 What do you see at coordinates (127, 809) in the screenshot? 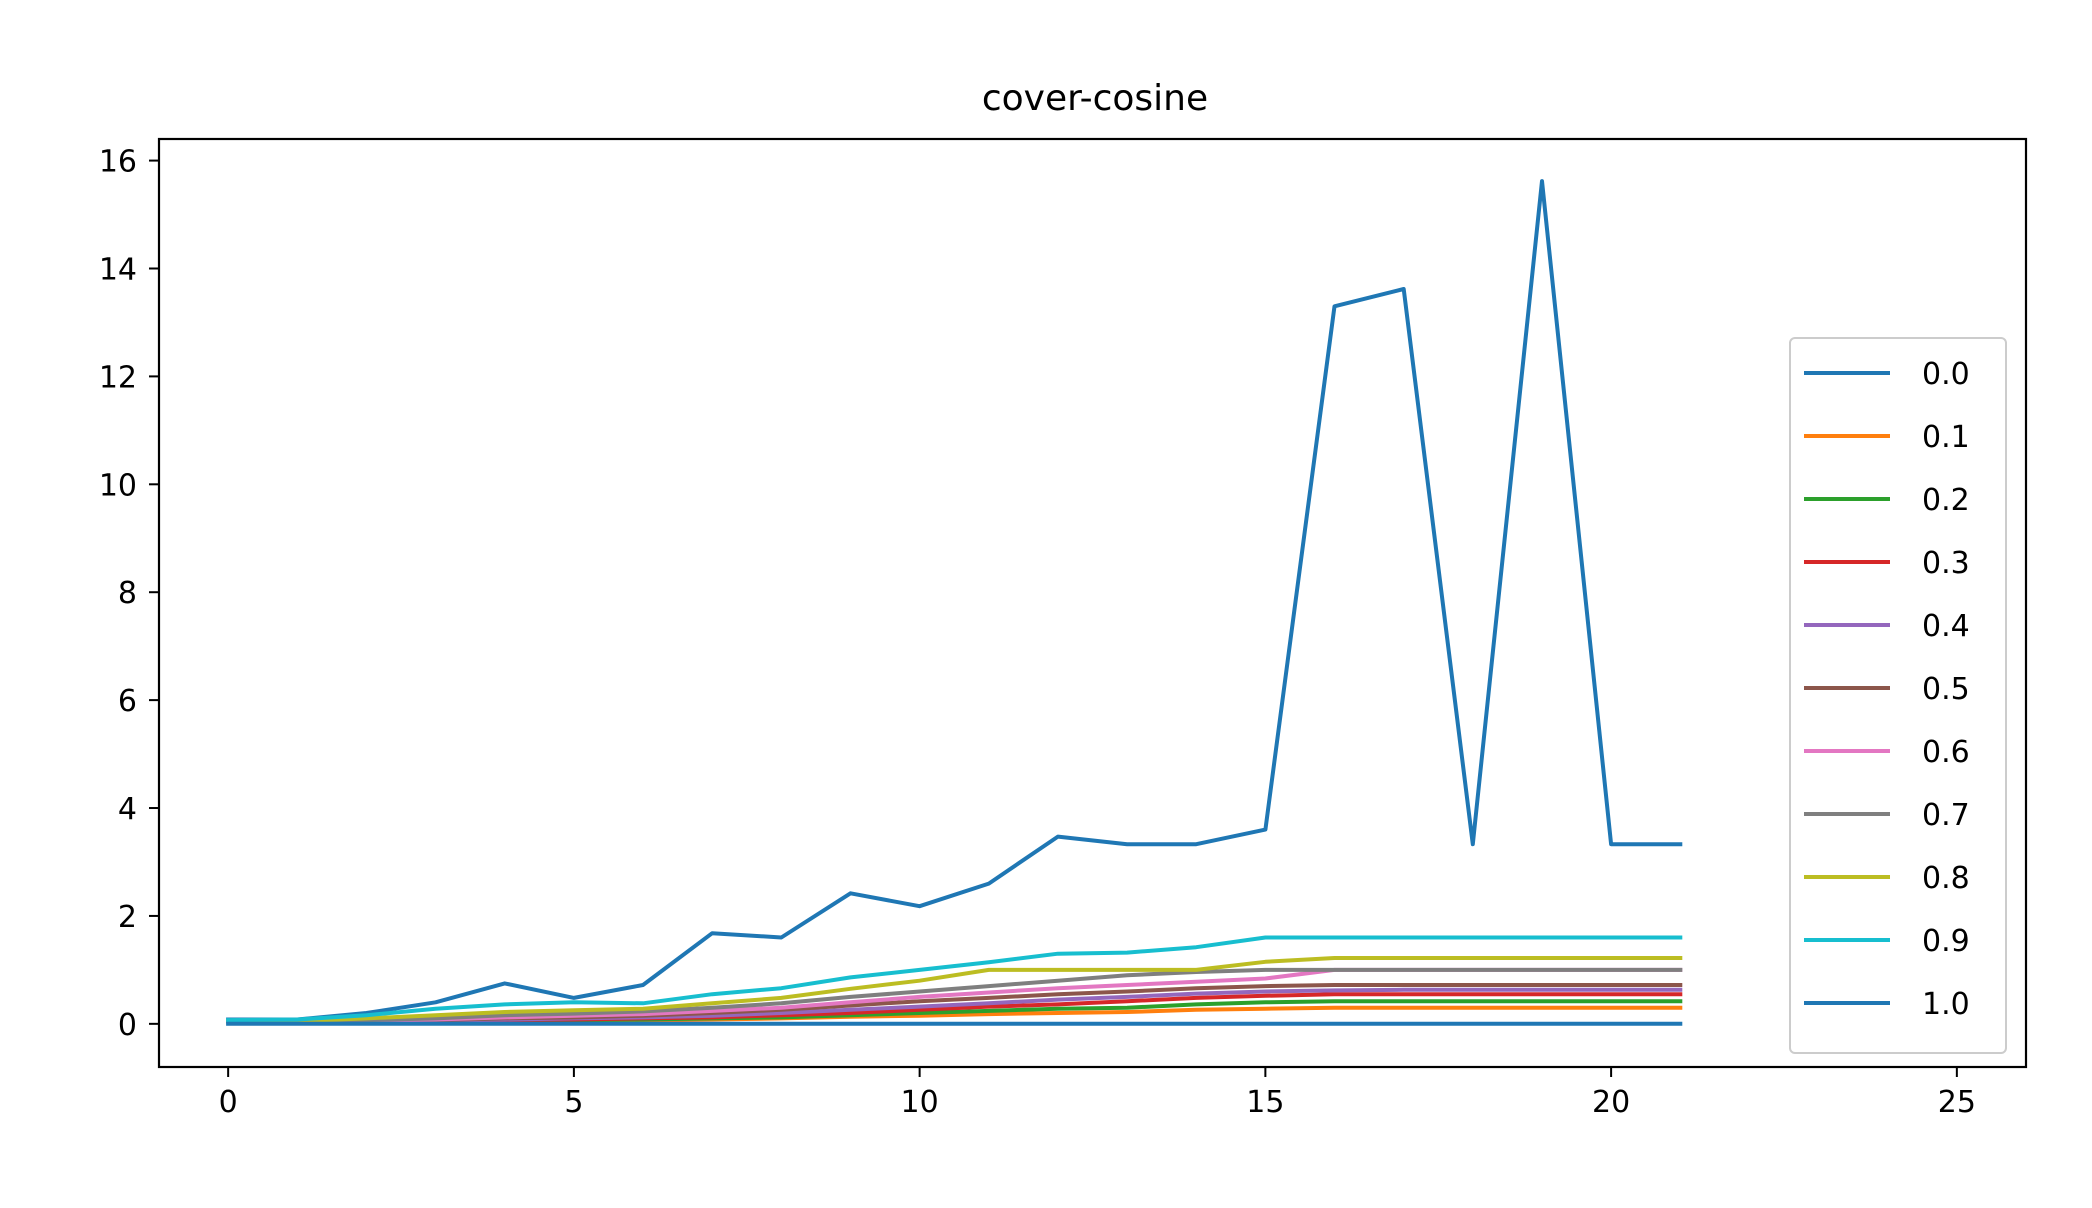
I see `y-tick-label: 4` at bounding box center [127, 809].